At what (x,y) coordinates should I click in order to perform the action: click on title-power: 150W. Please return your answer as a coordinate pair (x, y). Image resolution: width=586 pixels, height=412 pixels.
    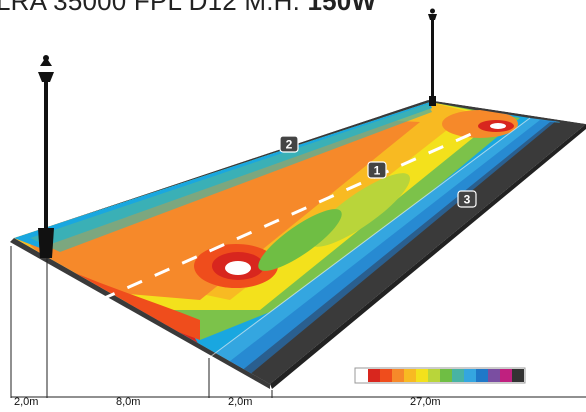
    Looking at the image, I should click on (342, 8).